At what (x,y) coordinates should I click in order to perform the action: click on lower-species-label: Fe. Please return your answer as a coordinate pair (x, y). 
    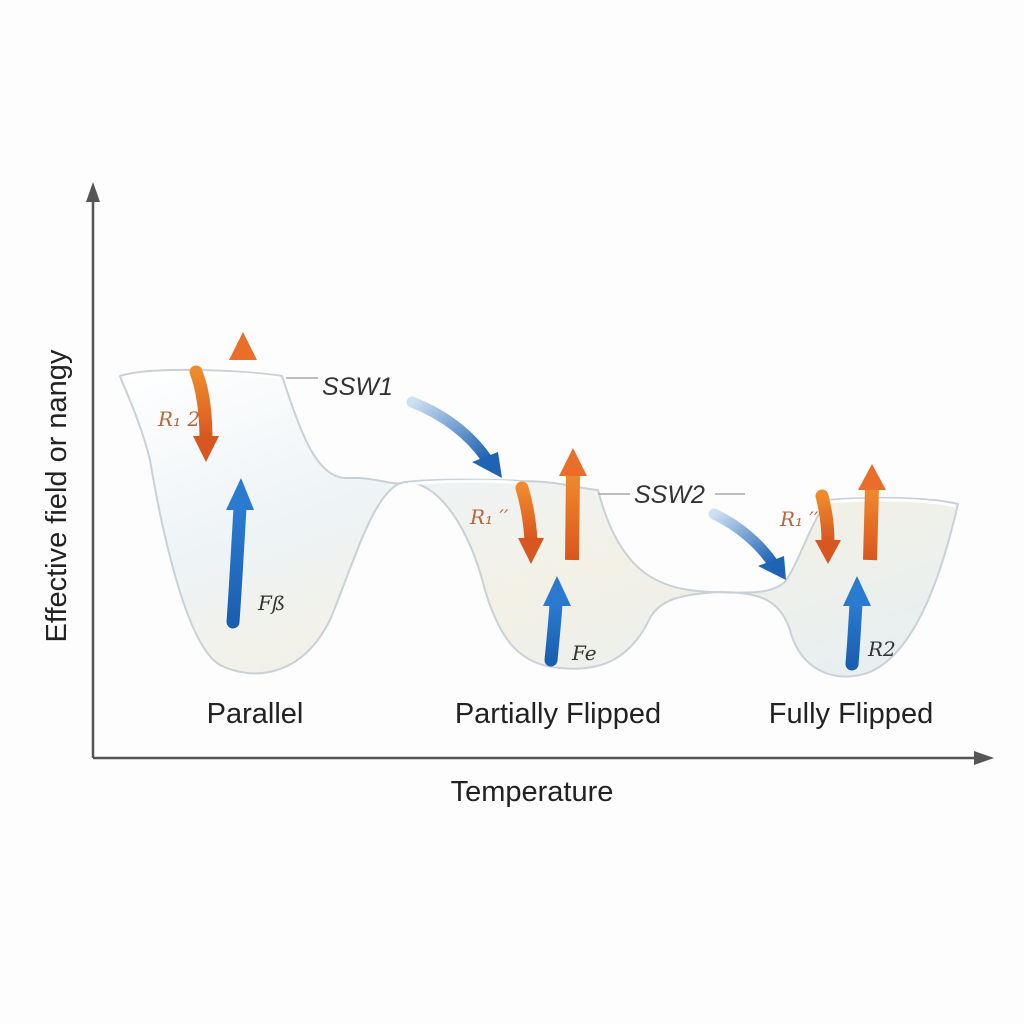
    Looking at the image, I should click on (584, 653).